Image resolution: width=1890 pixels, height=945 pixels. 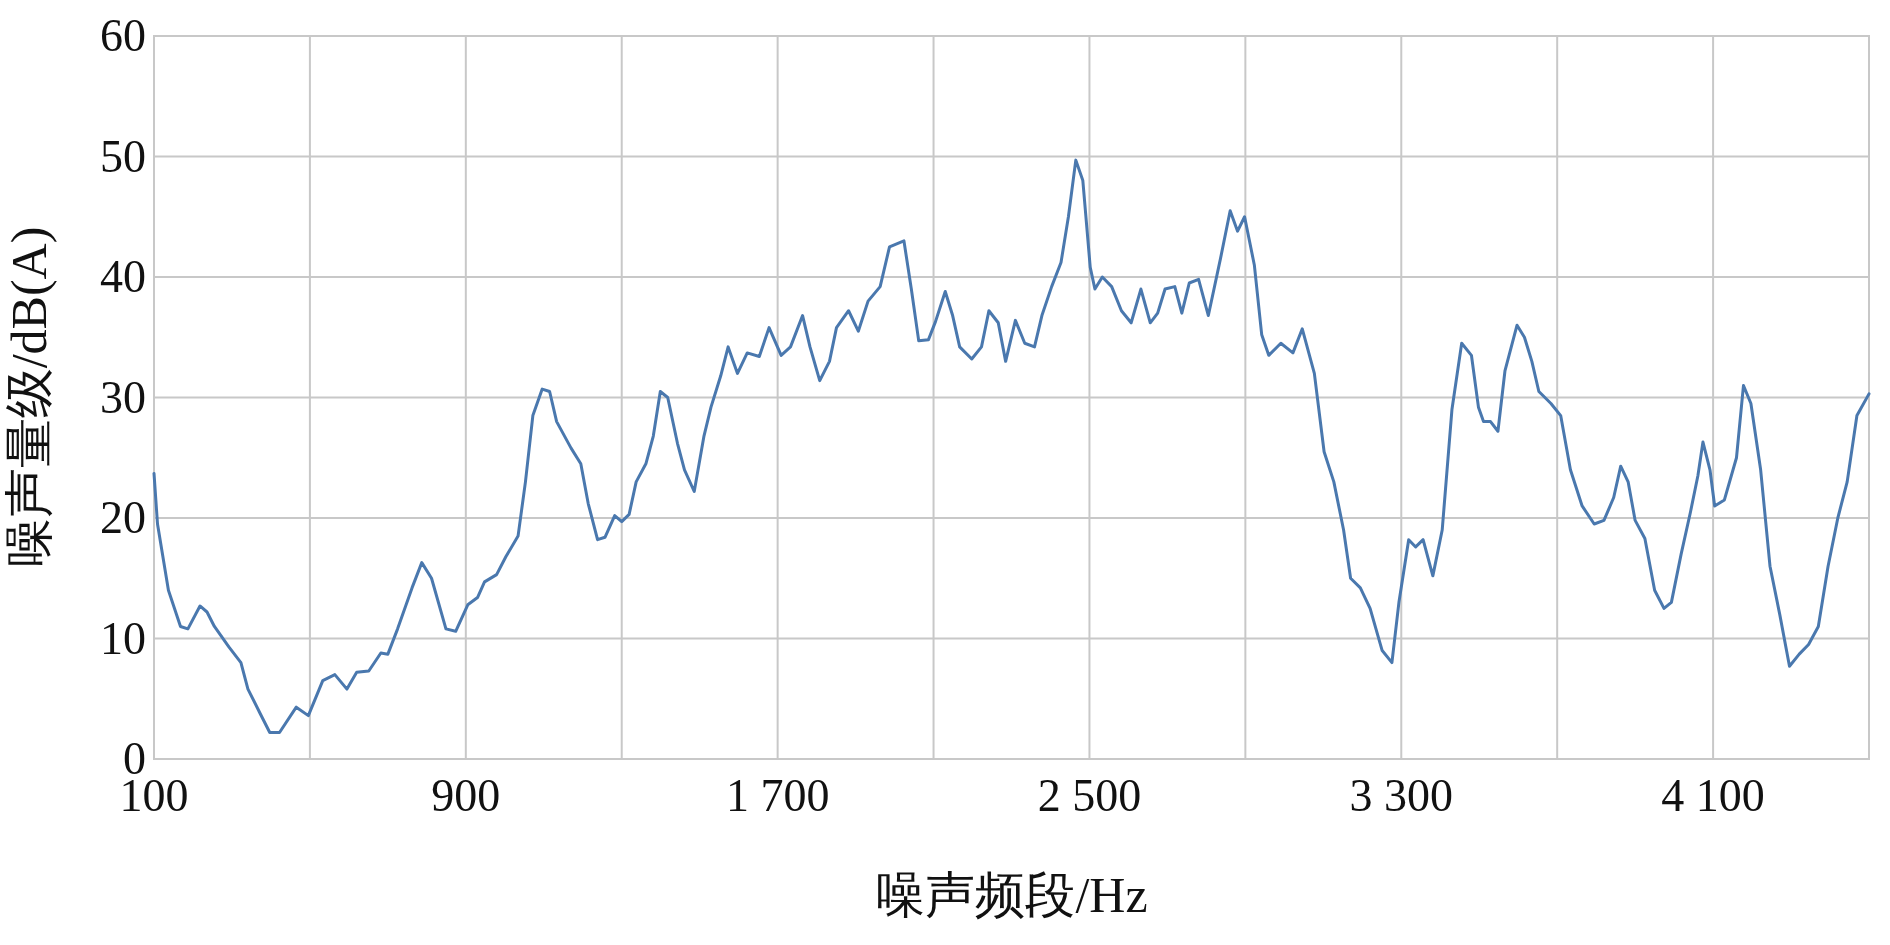 What do you see at coordinates (123, 638) in the screenshot?
I see `y-tick-label: 10` at bounding box center [123, 638].